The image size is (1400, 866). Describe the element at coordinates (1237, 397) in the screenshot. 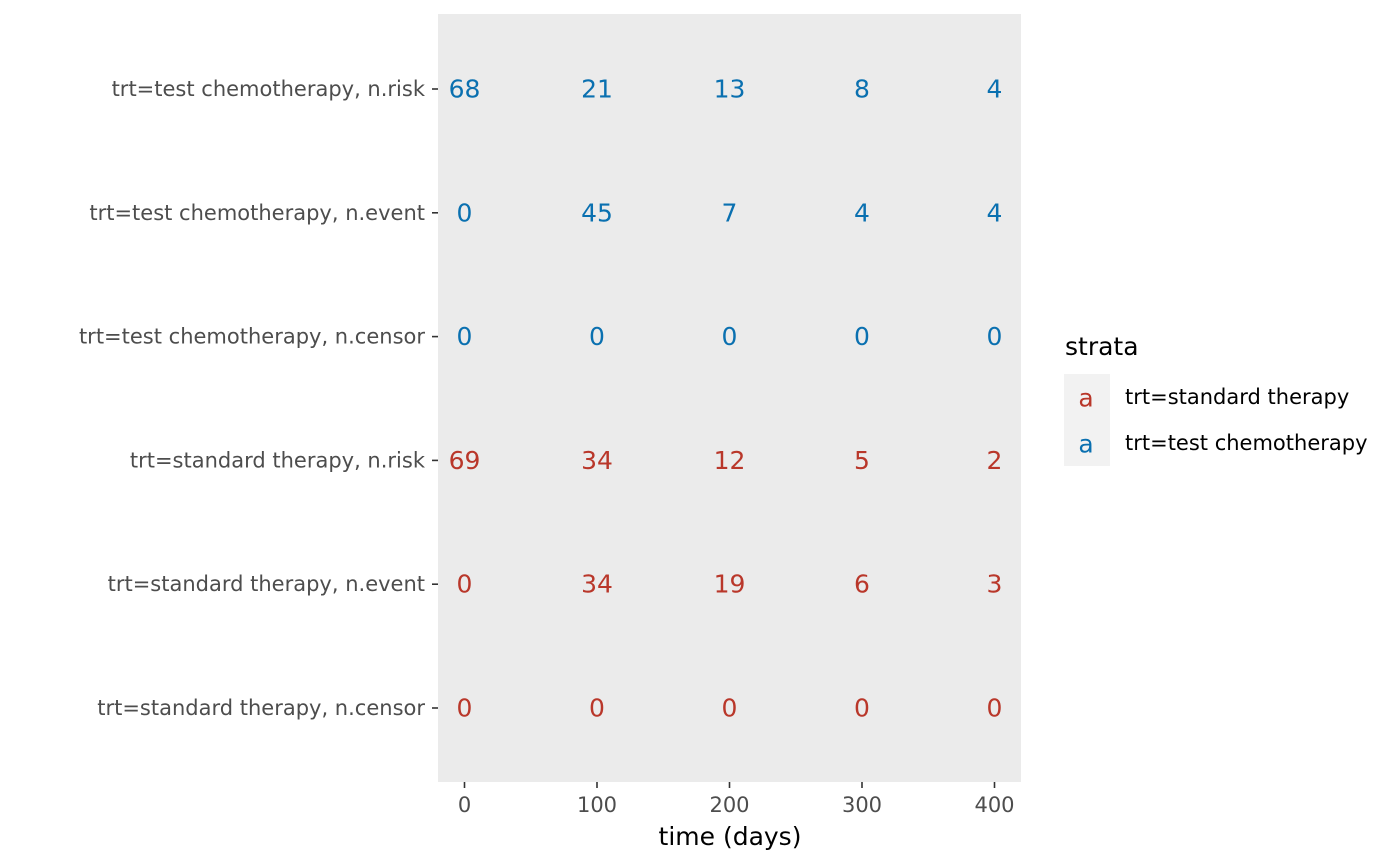

I see `legend-entry-label: trt=standard therapy` at that location.